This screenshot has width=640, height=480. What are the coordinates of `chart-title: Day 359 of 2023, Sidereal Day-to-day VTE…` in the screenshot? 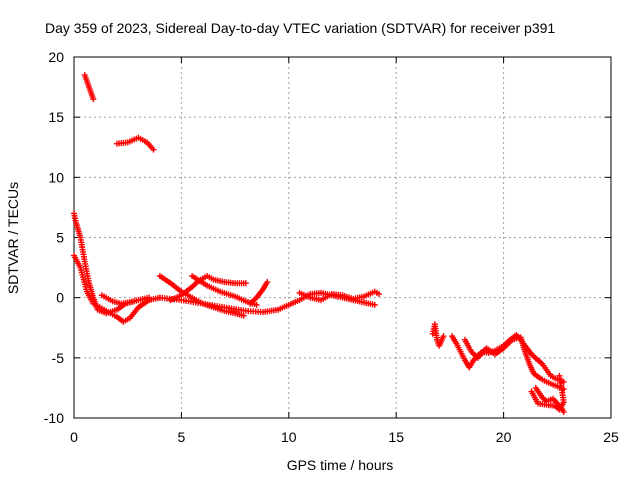 It's located at (300, 28).